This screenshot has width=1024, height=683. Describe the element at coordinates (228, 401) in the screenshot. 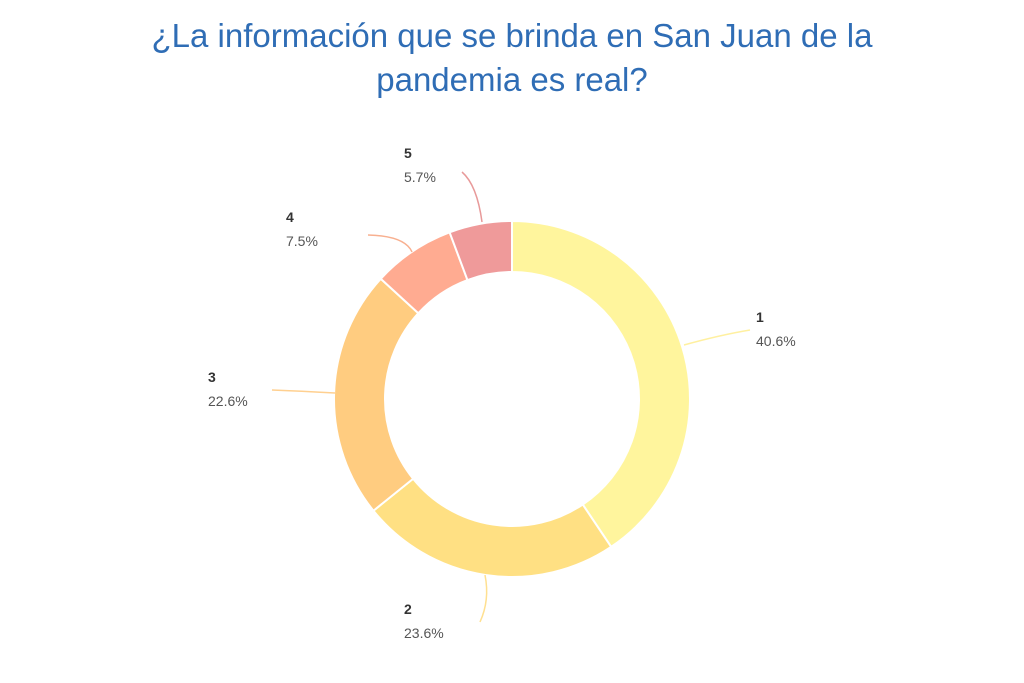

I see `slice-percent-3: 22.6%` at that location.